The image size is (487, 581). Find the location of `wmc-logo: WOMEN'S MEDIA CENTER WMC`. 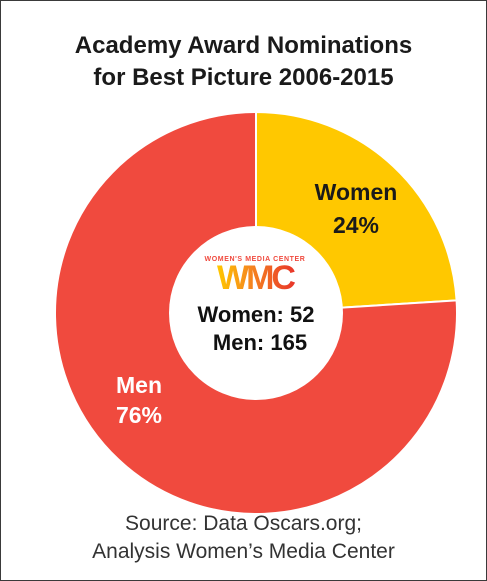

wmc-logo: WOMEN'S MEDIA CENTER WMC is located at coordinates (255, 276).